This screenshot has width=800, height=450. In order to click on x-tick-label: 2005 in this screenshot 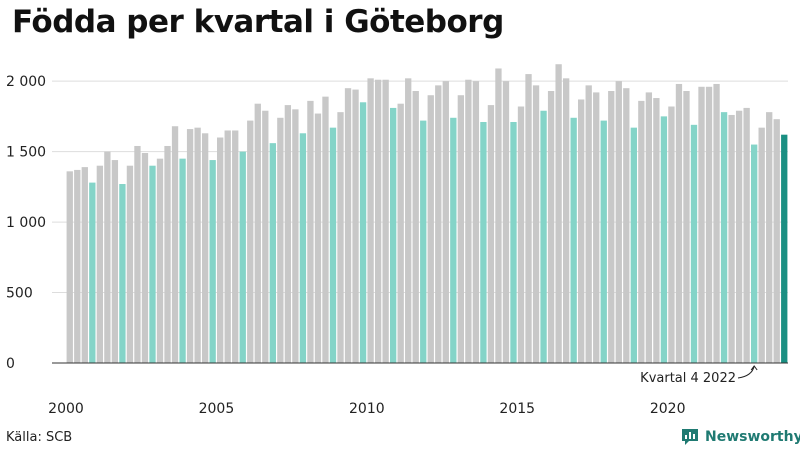, I will do `click(217, 409)`.